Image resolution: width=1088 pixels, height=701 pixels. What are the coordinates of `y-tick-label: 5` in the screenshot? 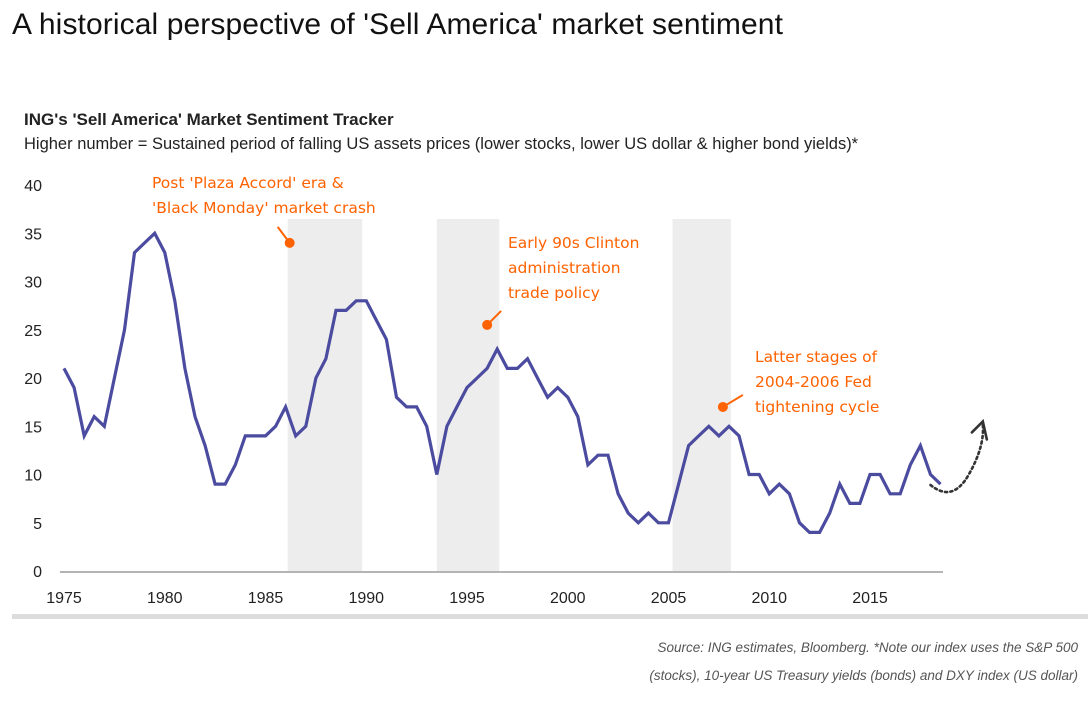 It's located at (37, 524).